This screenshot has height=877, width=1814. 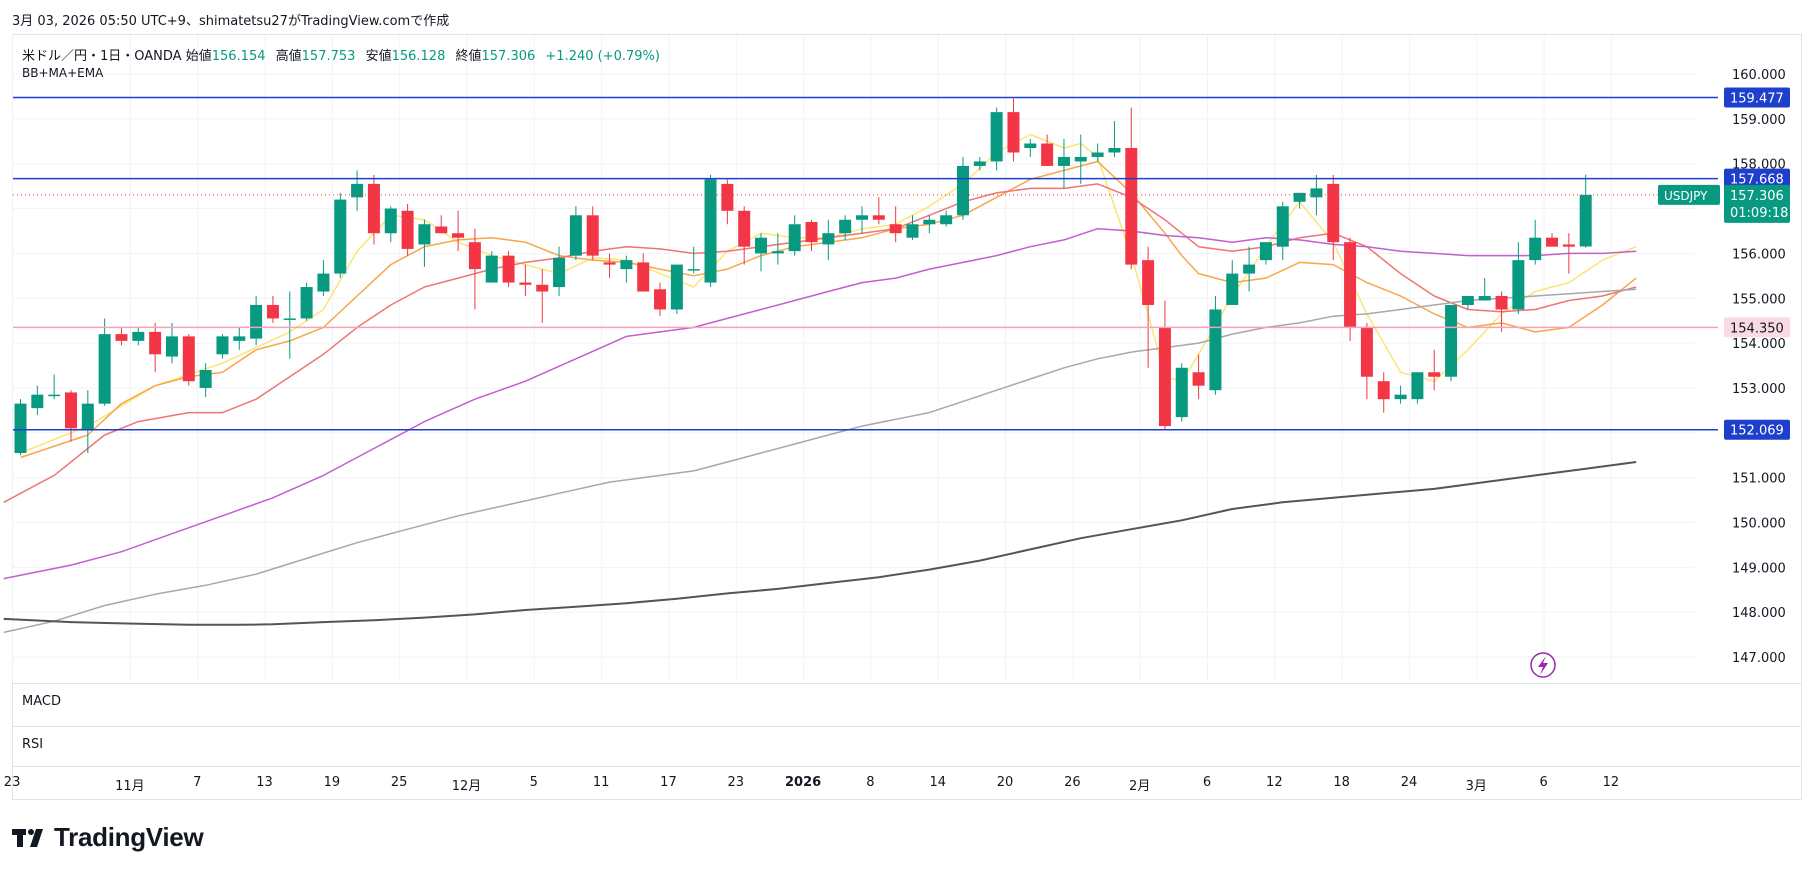 What do you see at coordinates (1072, 782) in the screenshot?
I see `x-tick-label: 26` at bounding box center [1072, 782].